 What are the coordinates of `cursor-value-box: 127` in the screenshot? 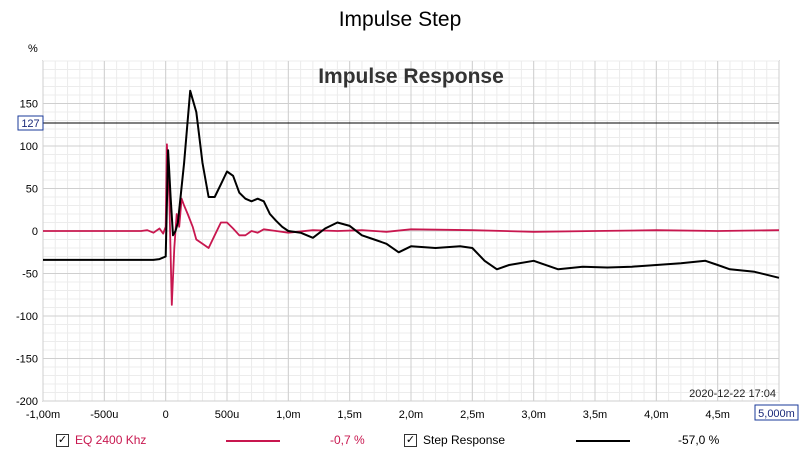 It's located at (30, 123).